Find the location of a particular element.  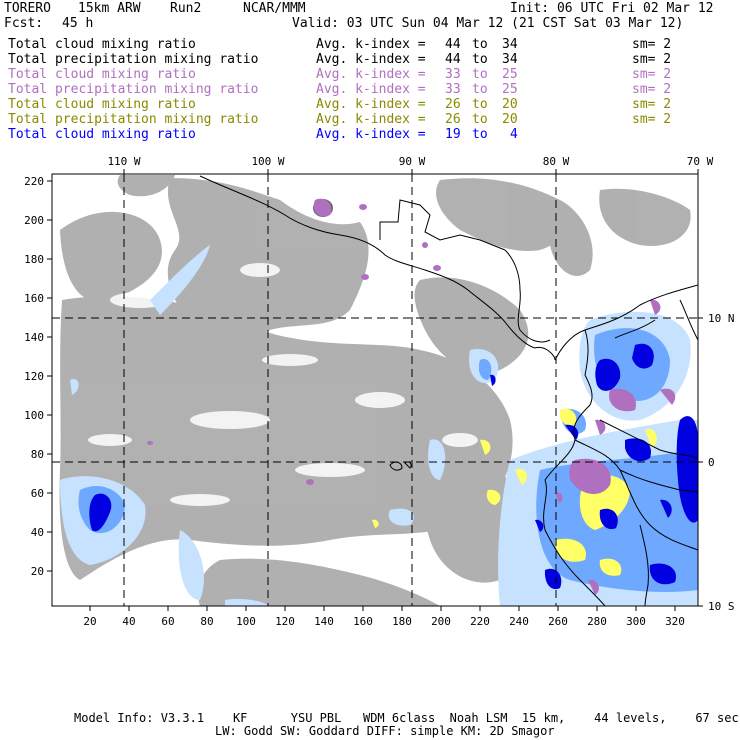

init-time: Init: 06 UTC Fri 02 Mar 12 is located at coordinates (612, 8).